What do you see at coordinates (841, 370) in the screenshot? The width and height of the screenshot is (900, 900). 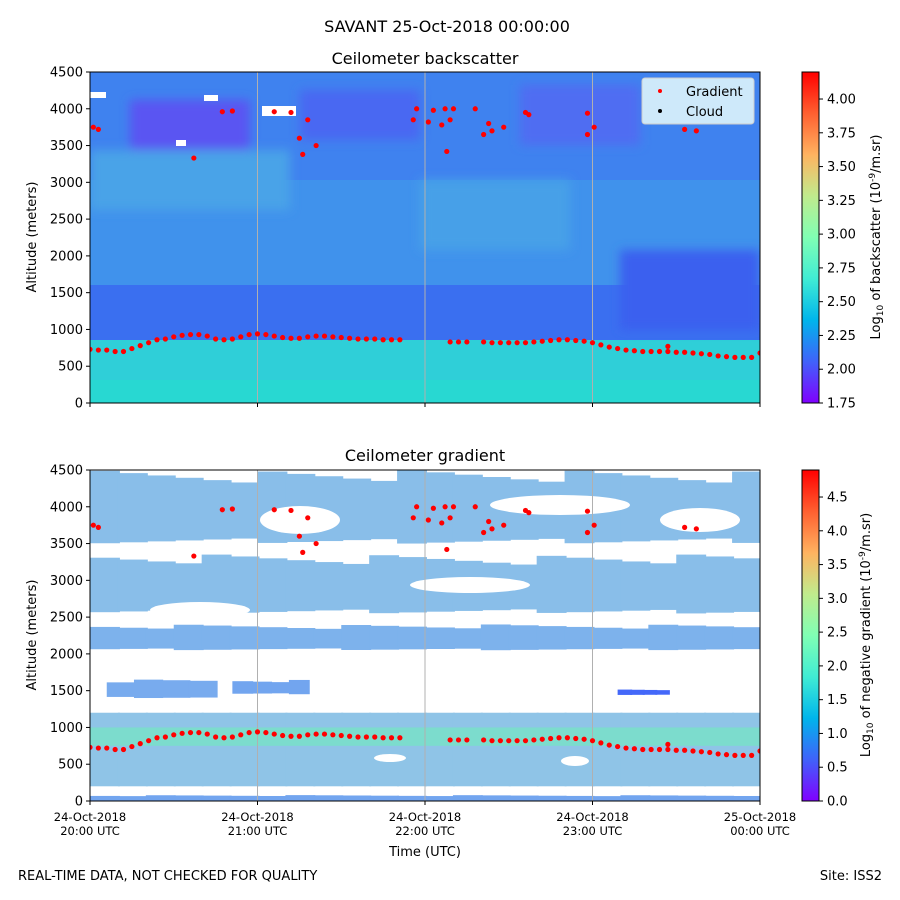 I see `colorbar-tick-label: 2.00` at bounding box center [841, 370].